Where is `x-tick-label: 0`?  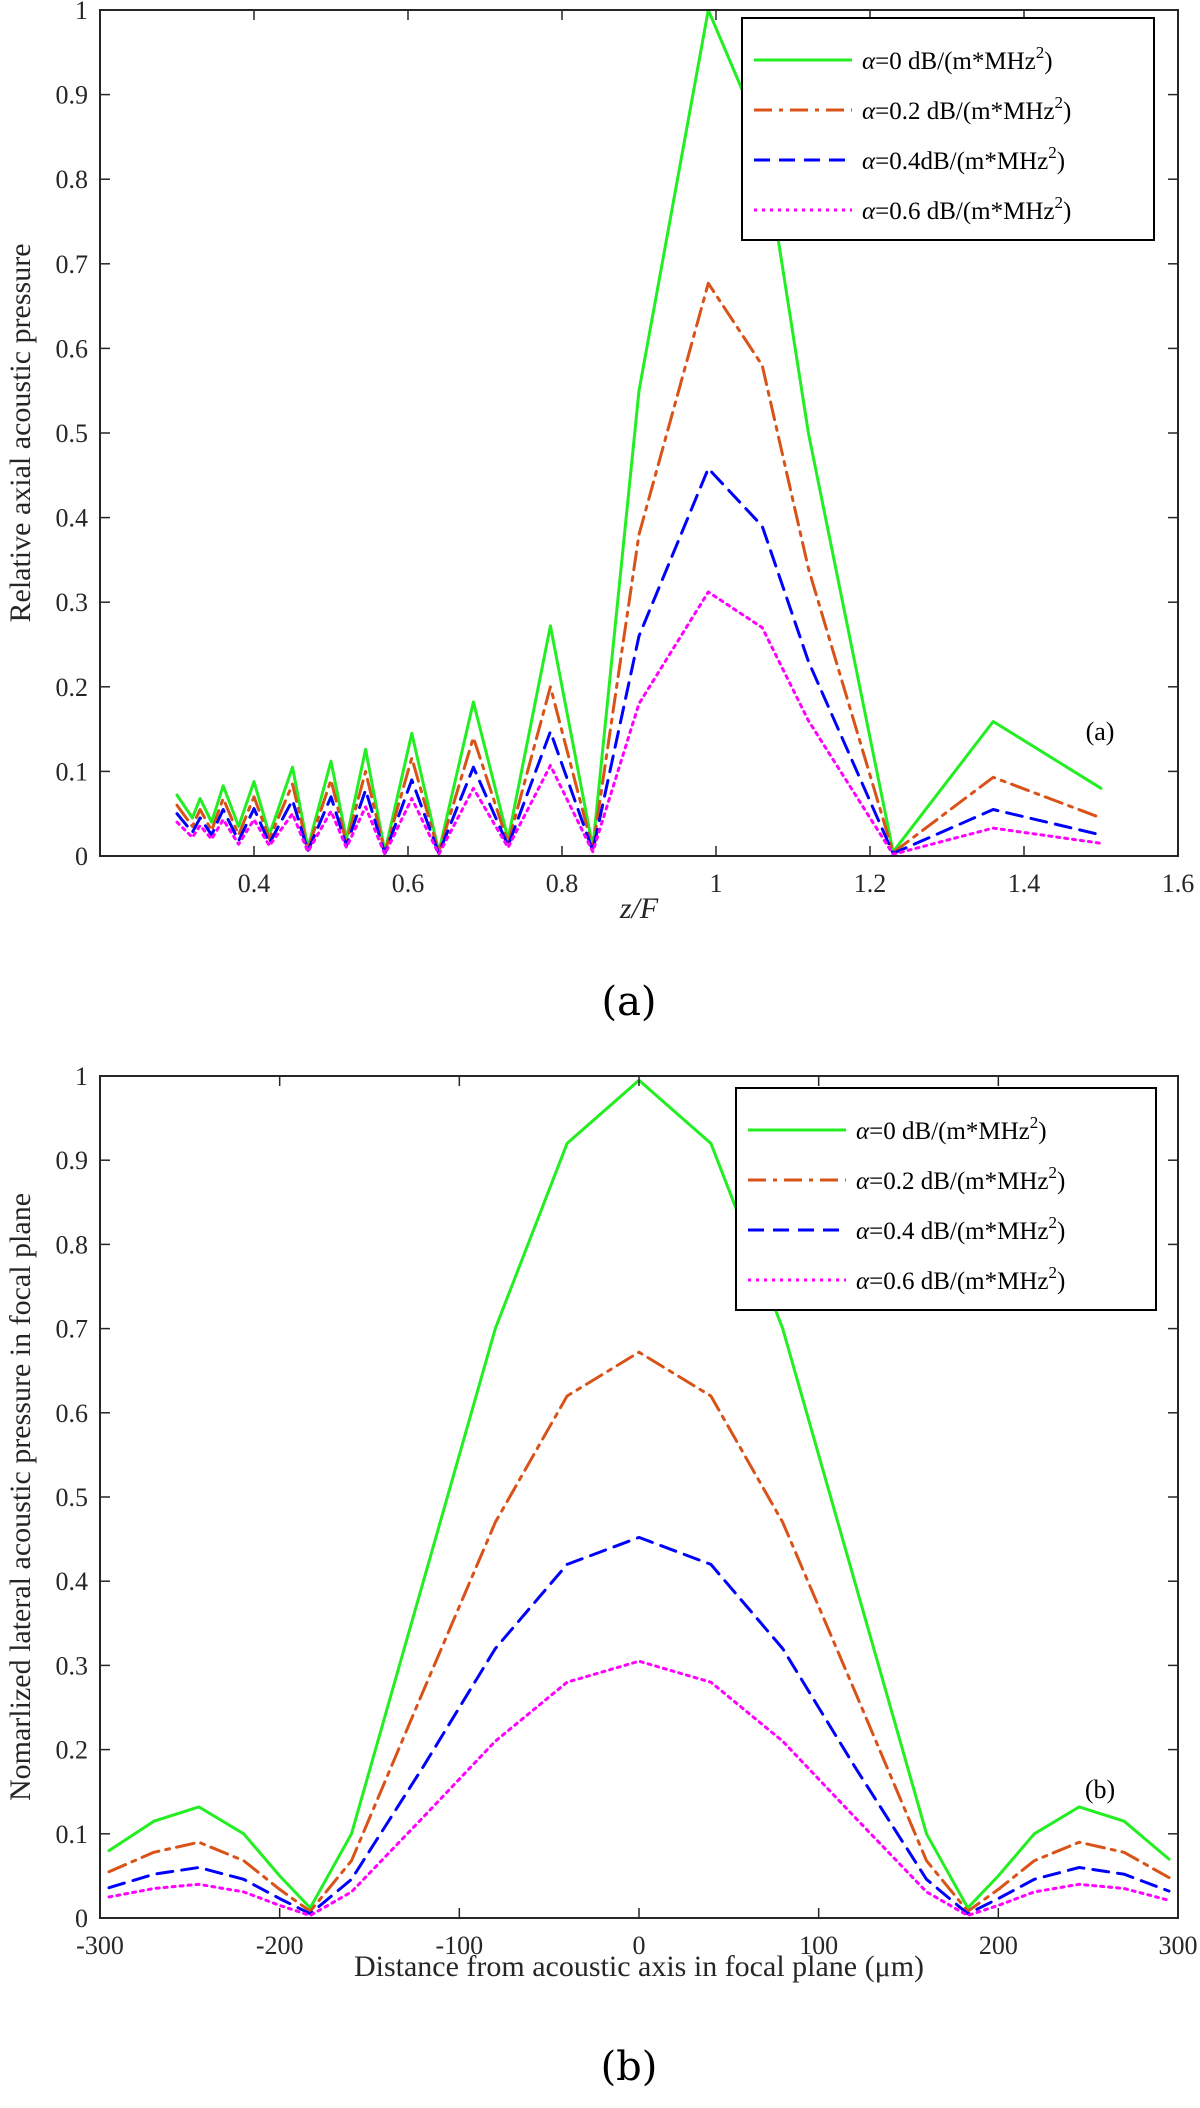
x-tick-label: 0 is located at coordinates (639, 1945).